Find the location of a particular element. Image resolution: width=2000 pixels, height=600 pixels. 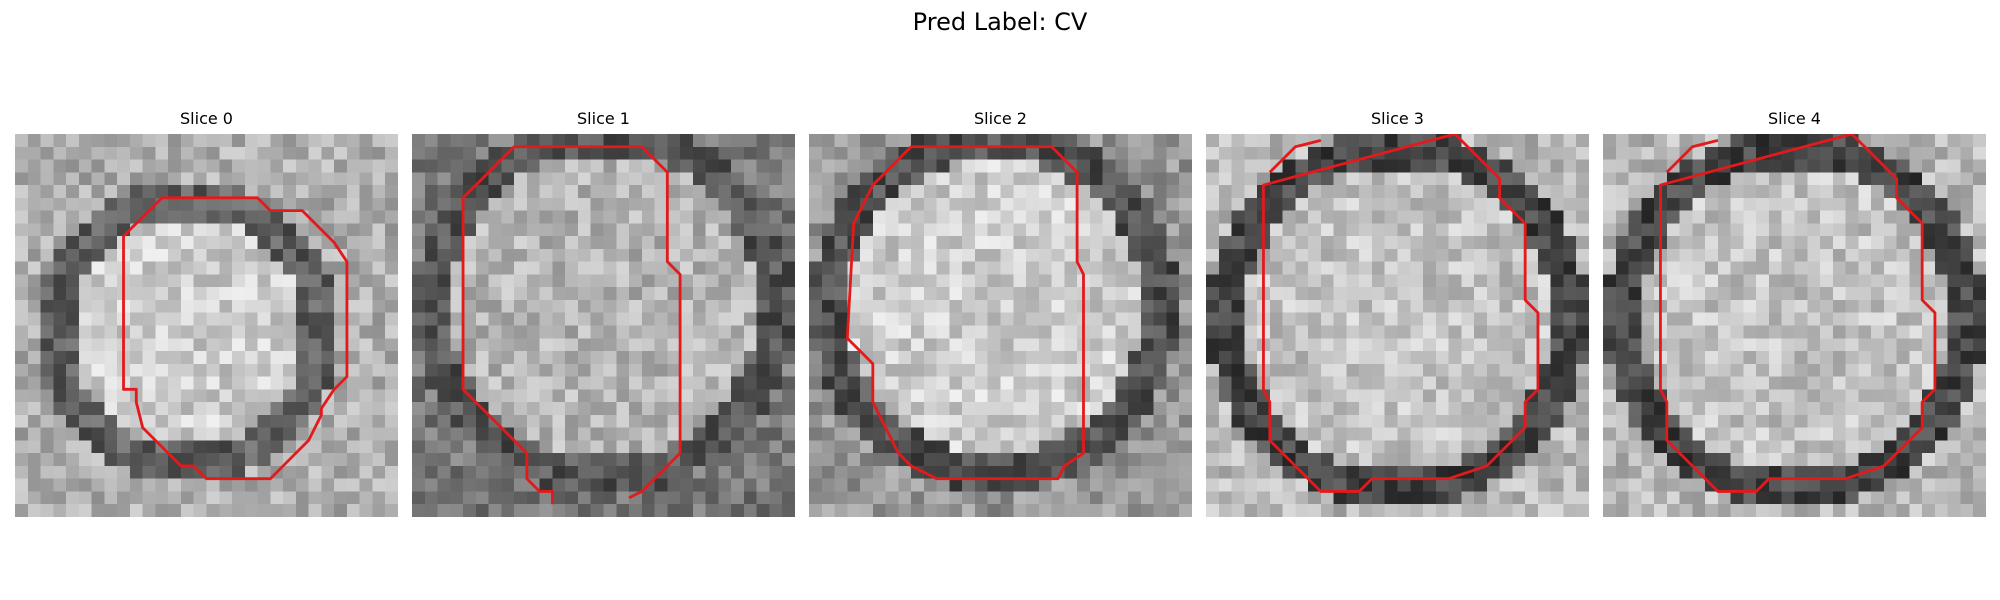

slice-panel-0: Slice 0 is located at coordinates (206, 312).